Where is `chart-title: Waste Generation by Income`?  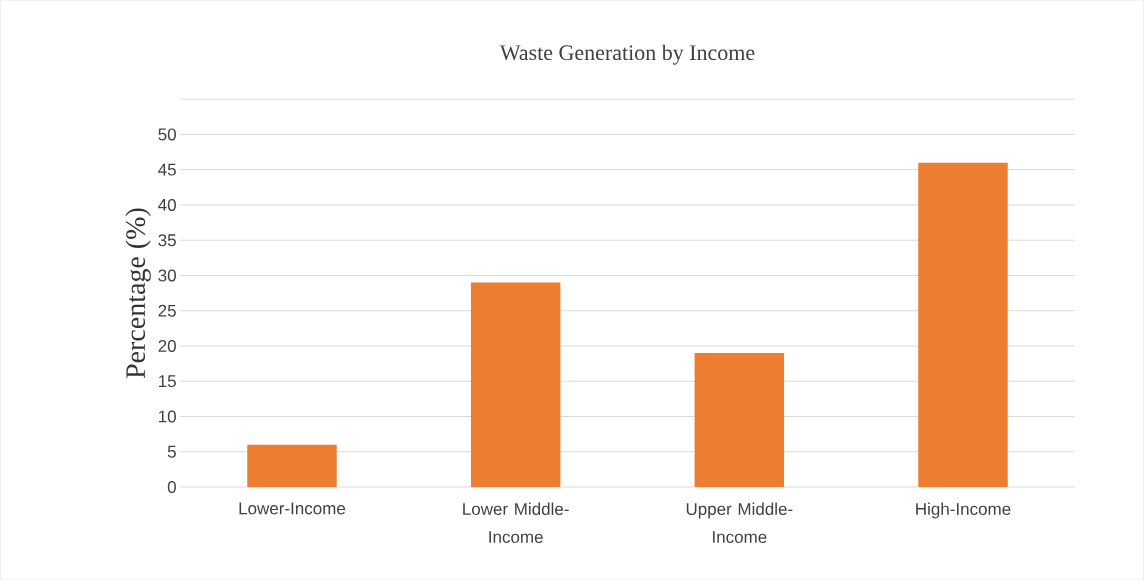 chart-title: Waste Generation by Income is located at coordinates (627, 54).